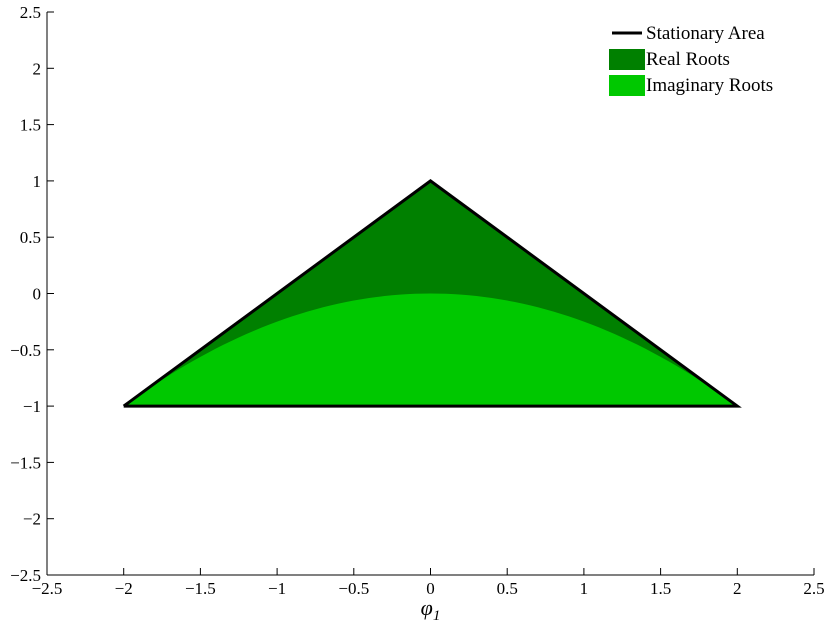 Image resolution: width=830 pixels, height=628 pixels. What do you see at coordinates (709, 85) in the screenshot?
I see `legend-label-imaginary-roots: Imaginary Roots` at bounding box center [709, 85].